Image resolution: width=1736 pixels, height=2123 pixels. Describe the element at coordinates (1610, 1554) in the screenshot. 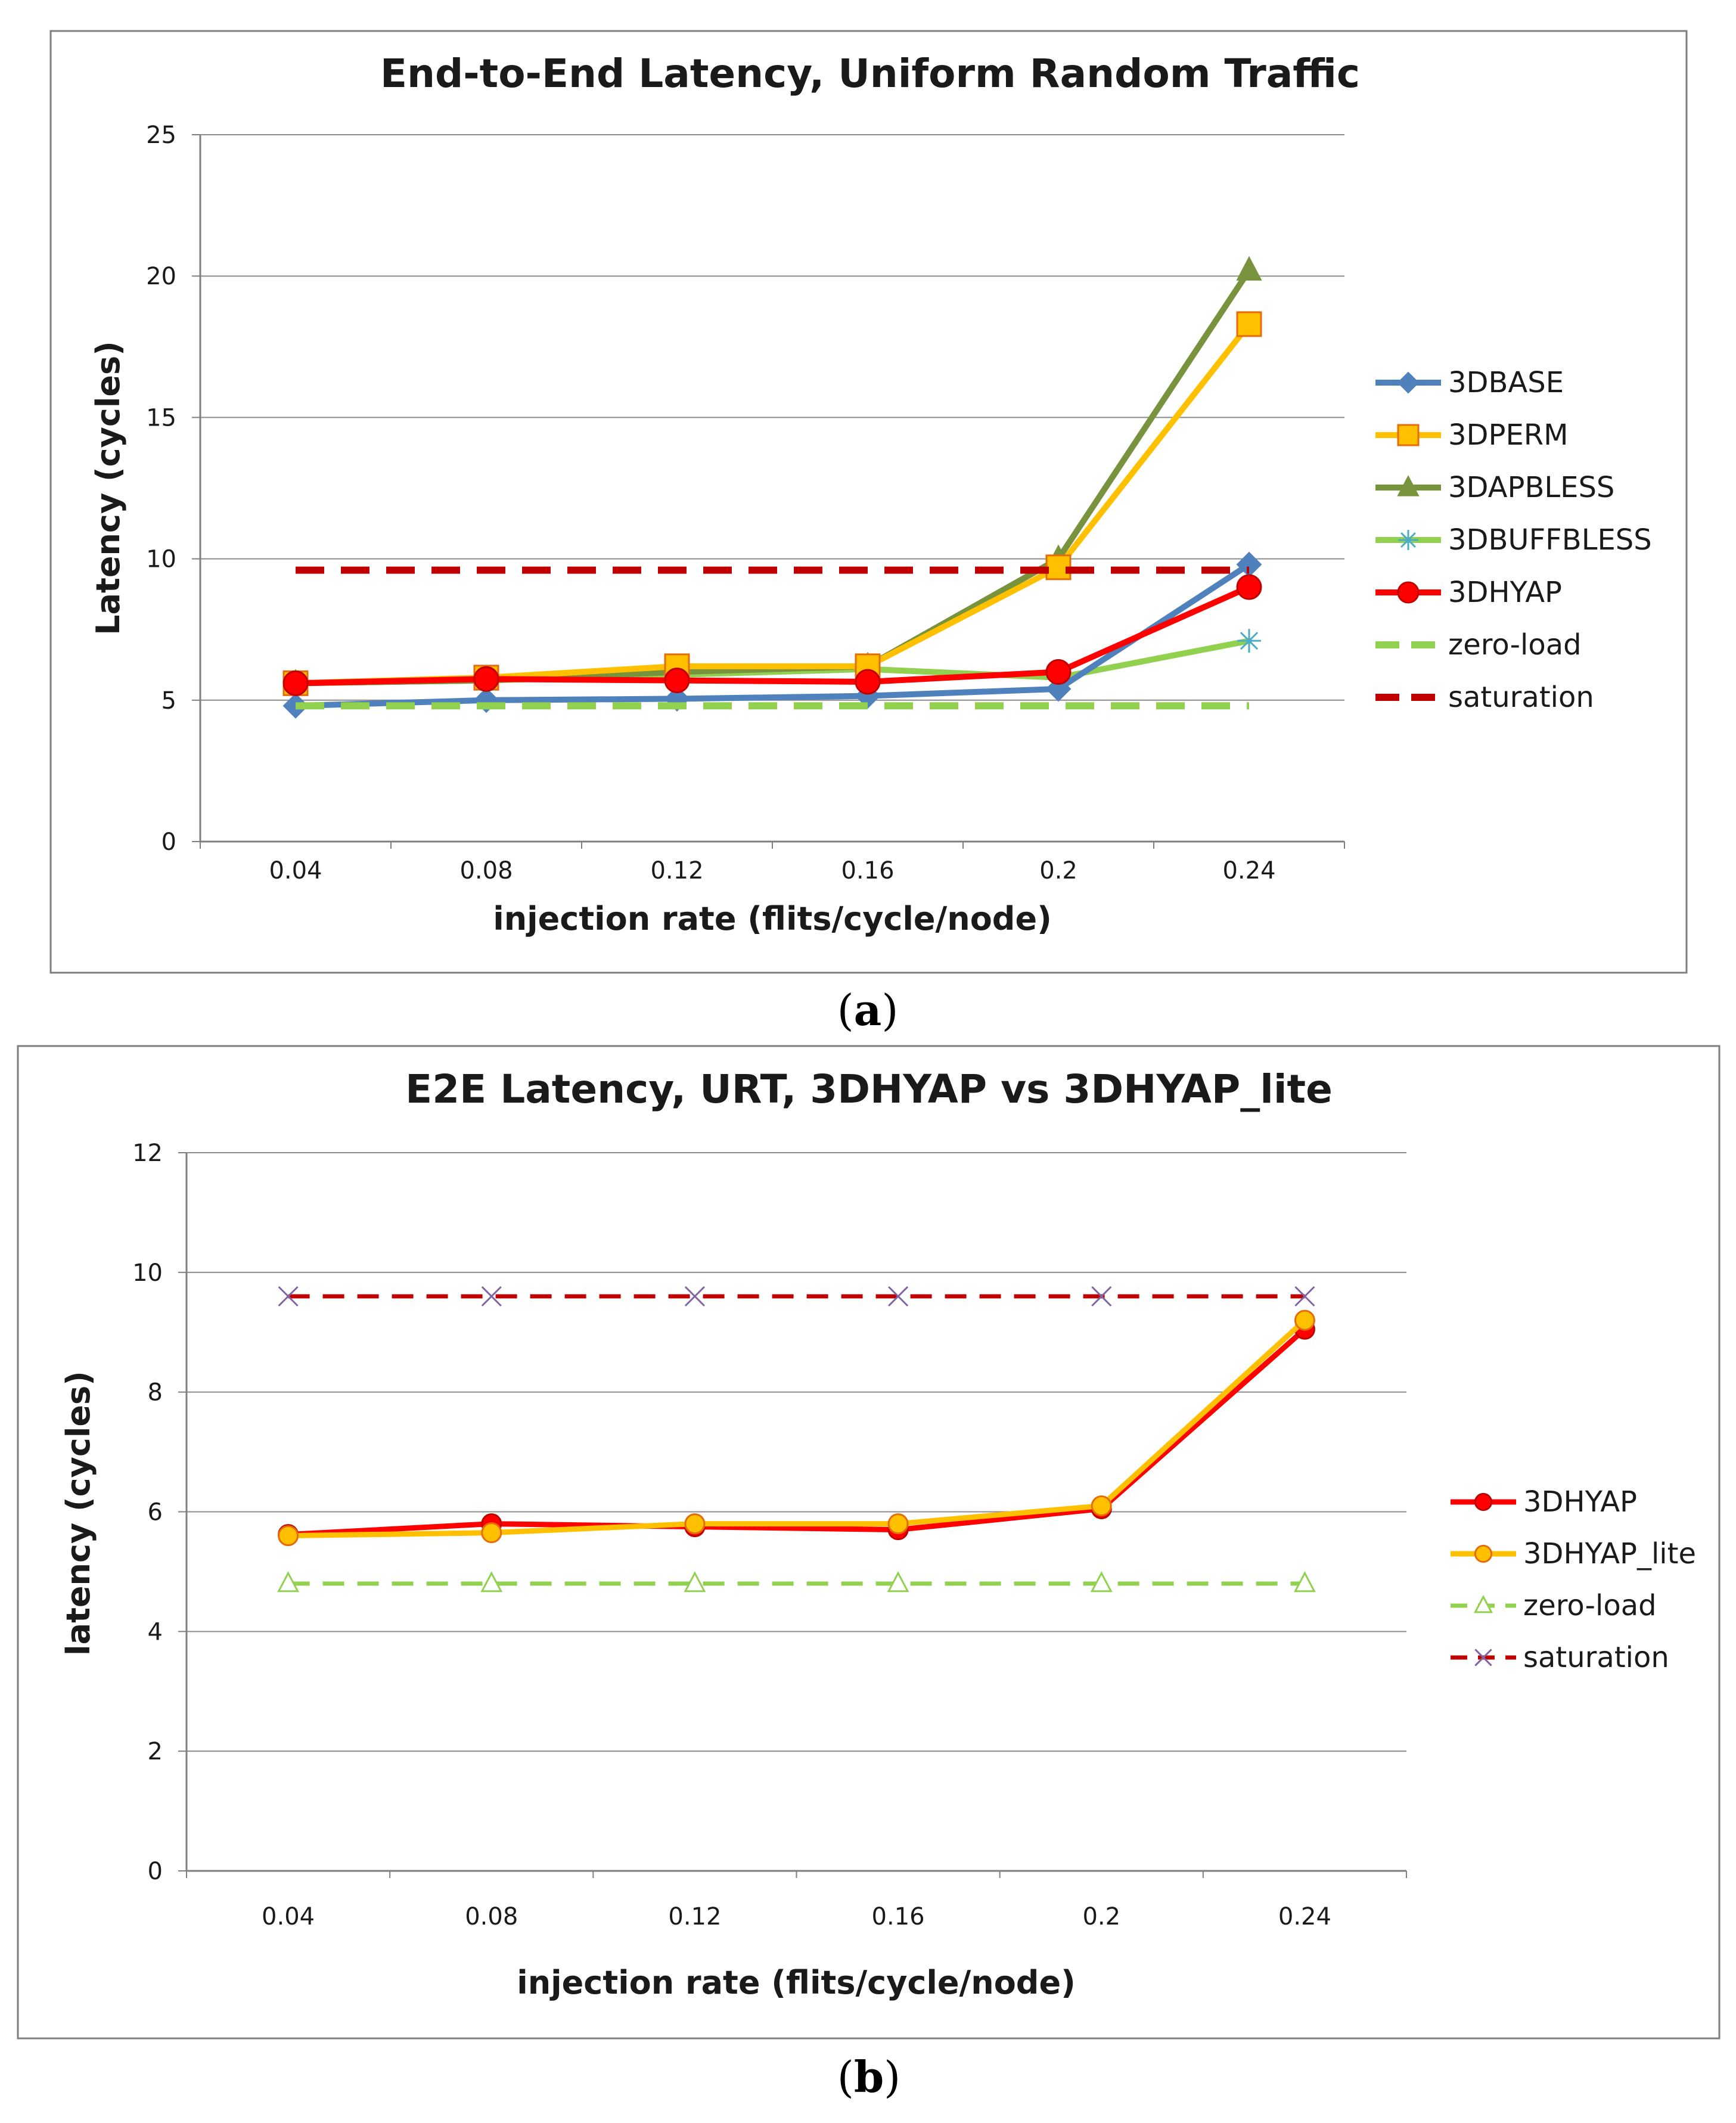

I see `legend-label: 3DHYAP_lite` at that location.